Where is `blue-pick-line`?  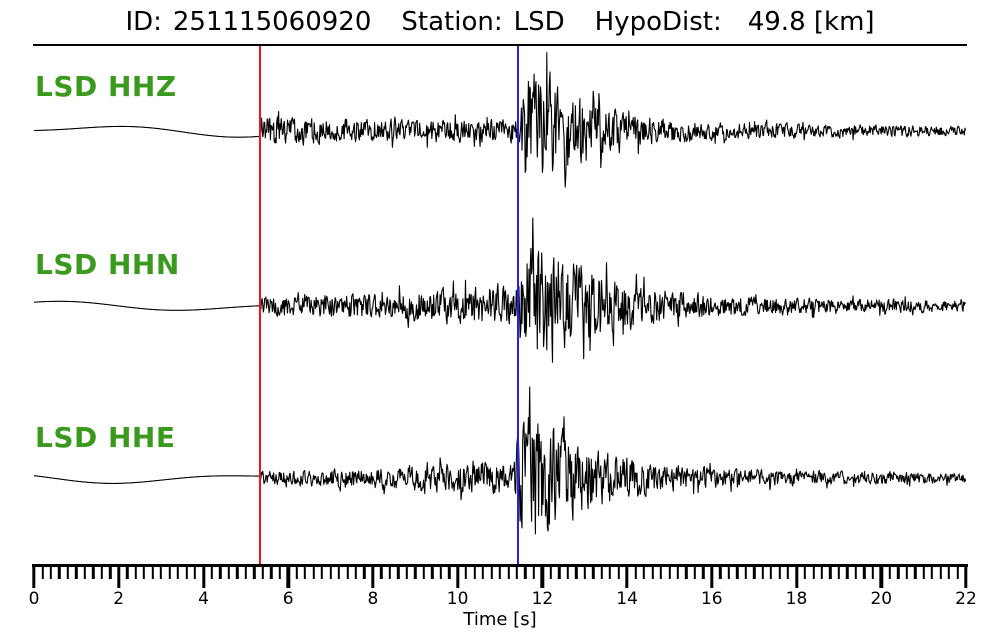 blue-pick-line is located at coordinates (517, 305).